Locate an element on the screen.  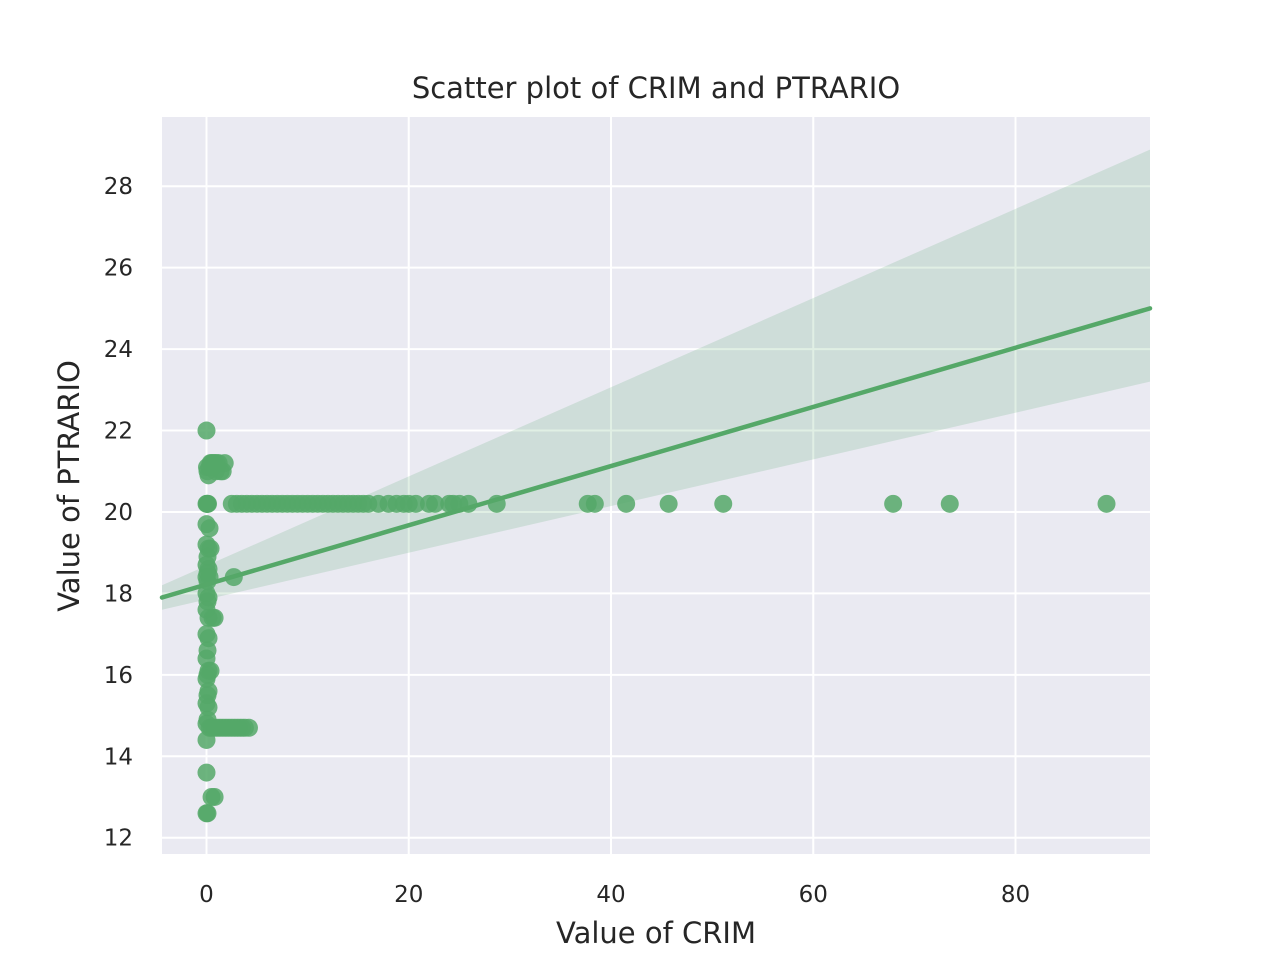
y-tick-label: 22 is located at coordinates (118, 432).